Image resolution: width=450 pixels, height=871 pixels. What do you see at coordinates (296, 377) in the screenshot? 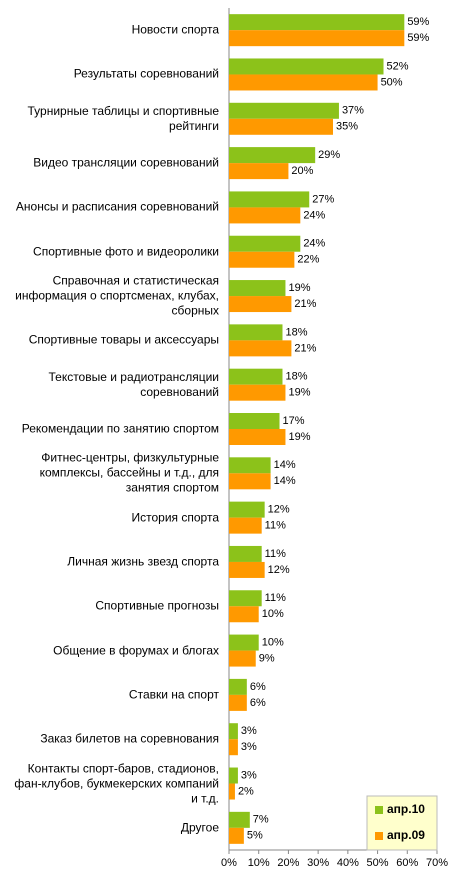
I see `value-label: 18%` at bounding box center [296, 377].